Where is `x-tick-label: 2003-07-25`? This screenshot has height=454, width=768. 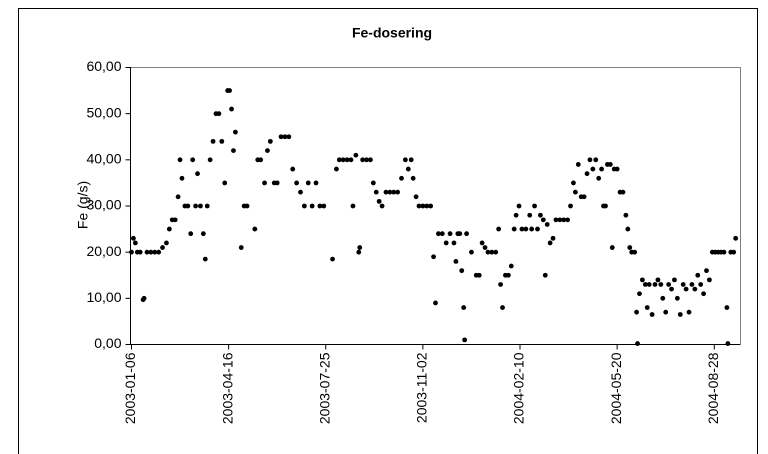
x-tick-label: 2003-07-25 is located at coordinates (324, 388).